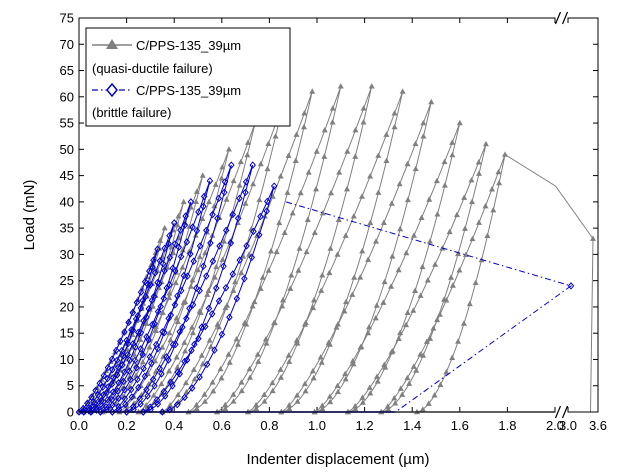 The image size is (636, 472). Describe the element at coordinates (67, 215) in the screenshot. I see `y-tick-labels: 0 5 10 15 20 25 30 35 40 45 50 55 60 65 70 75` at that location.